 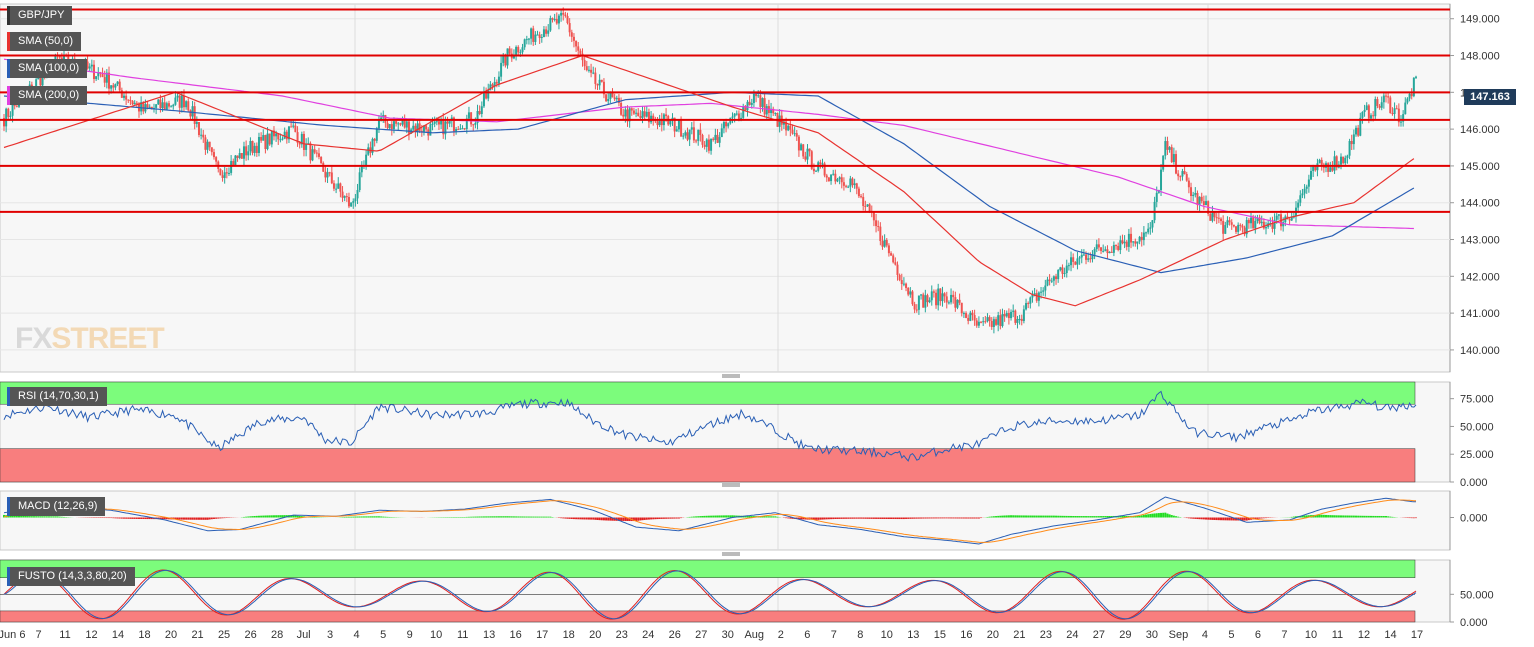 I want to click on macd-label: MACD (12,26,9), so click(x=56, y=506).